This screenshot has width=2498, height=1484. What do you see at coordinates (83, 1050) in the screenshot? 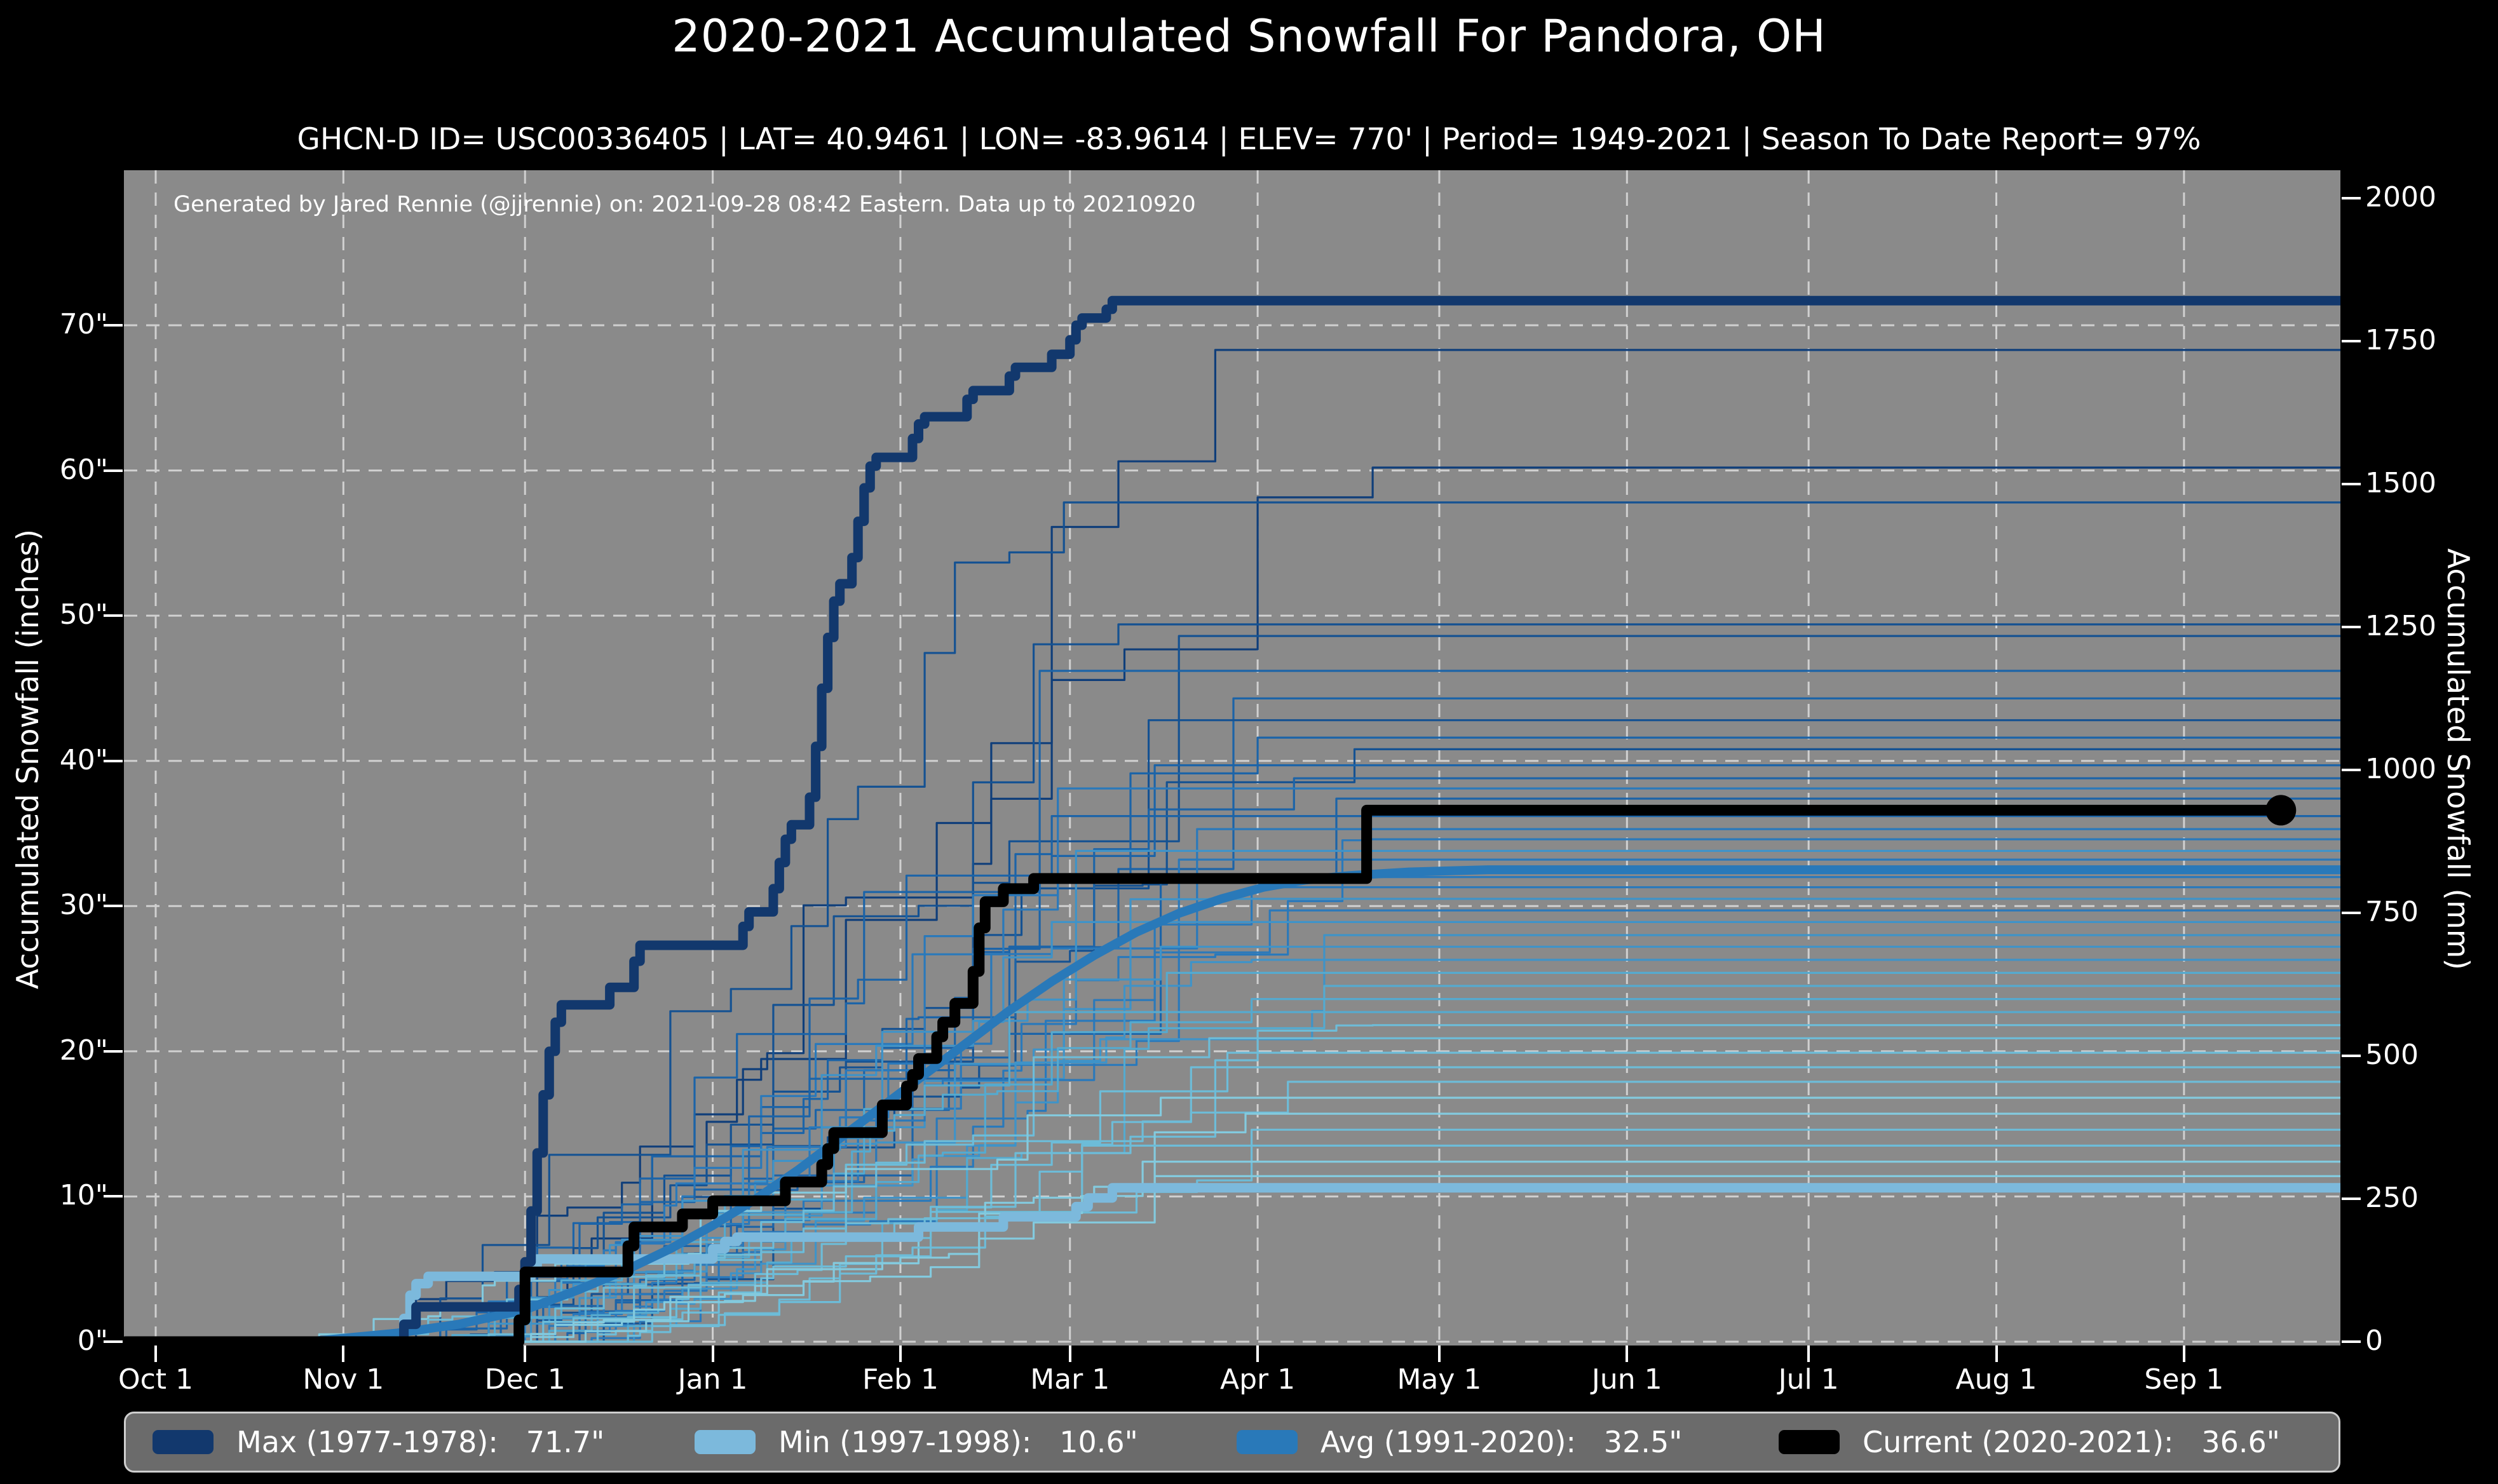
I see `tick-label-left-20: 20"` at bounding box center [83, 1050].